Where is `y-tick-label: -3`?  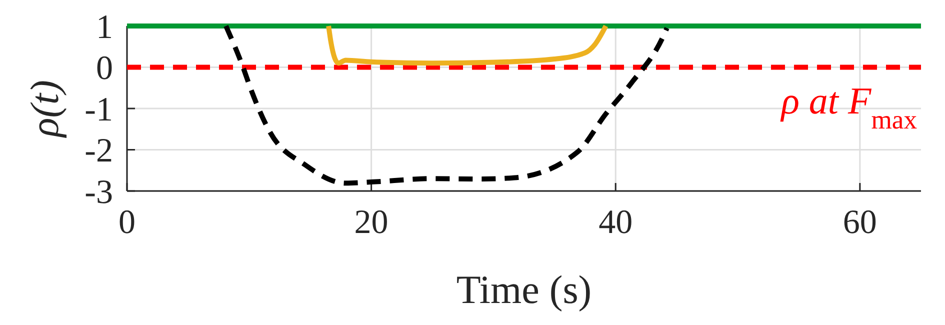
y-tick-label: -3 is located at coordinates (98, 192).